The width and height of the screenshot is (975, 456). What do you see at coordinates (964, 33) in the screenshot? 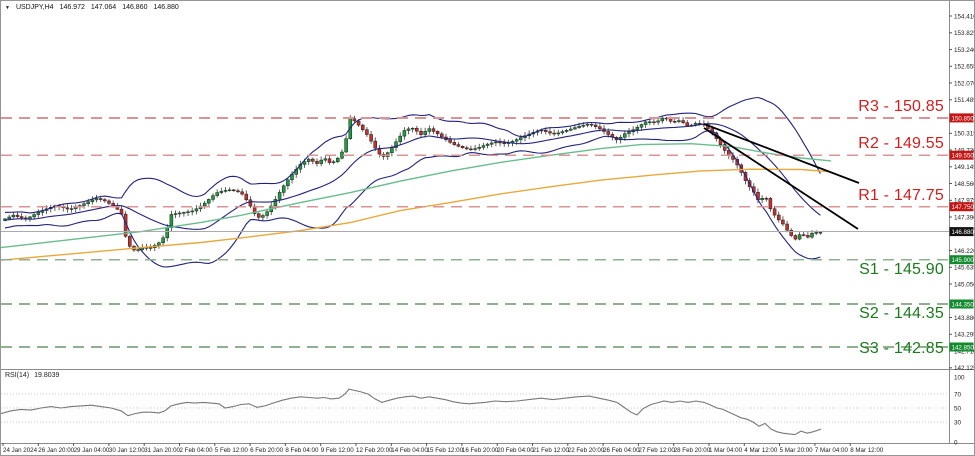
I see `price-tick-label: 153.825` at bounding box center [964, 33].